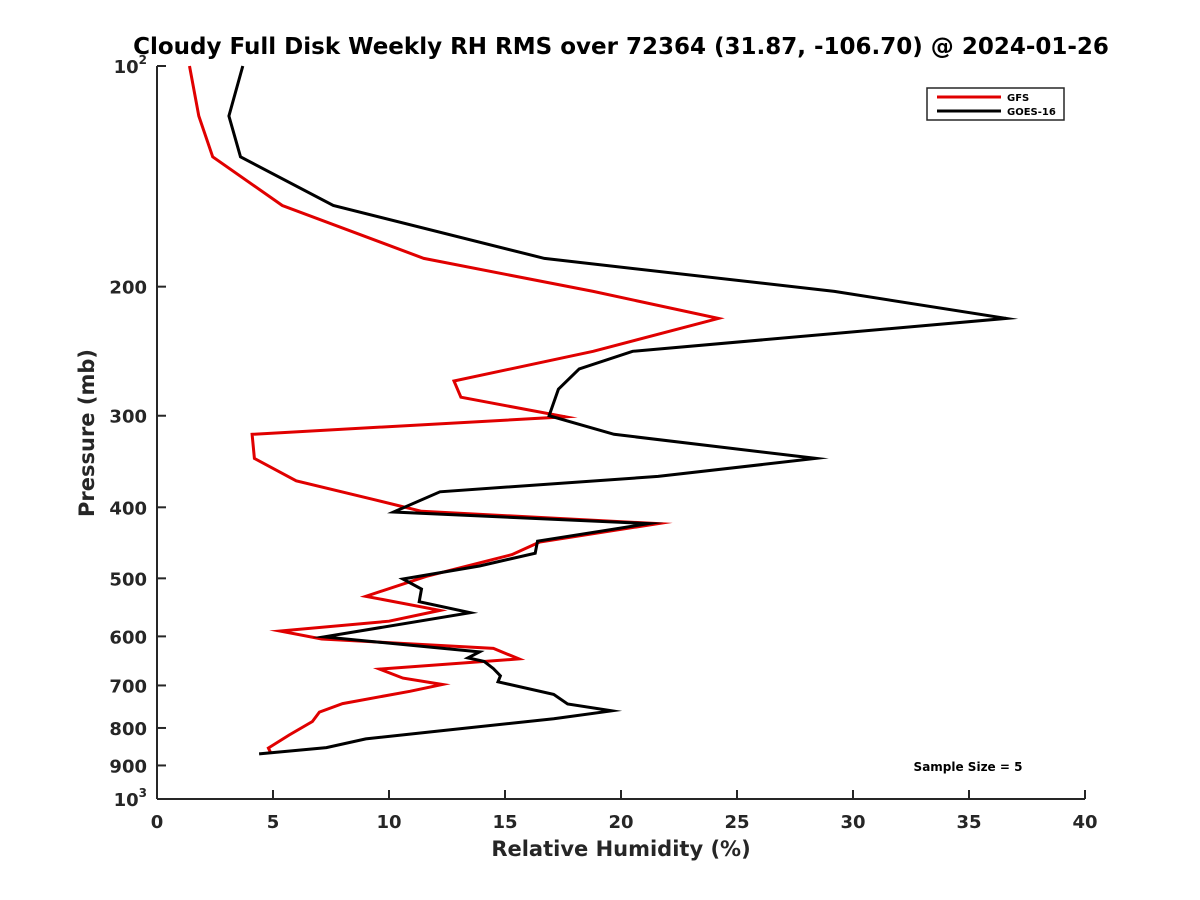 Image resolution: width=1200 pixels, height=900 pixels. Describe the element at coordinates (130, 65) in the screenshot. I see `y-tick-label: 10²` at that location.